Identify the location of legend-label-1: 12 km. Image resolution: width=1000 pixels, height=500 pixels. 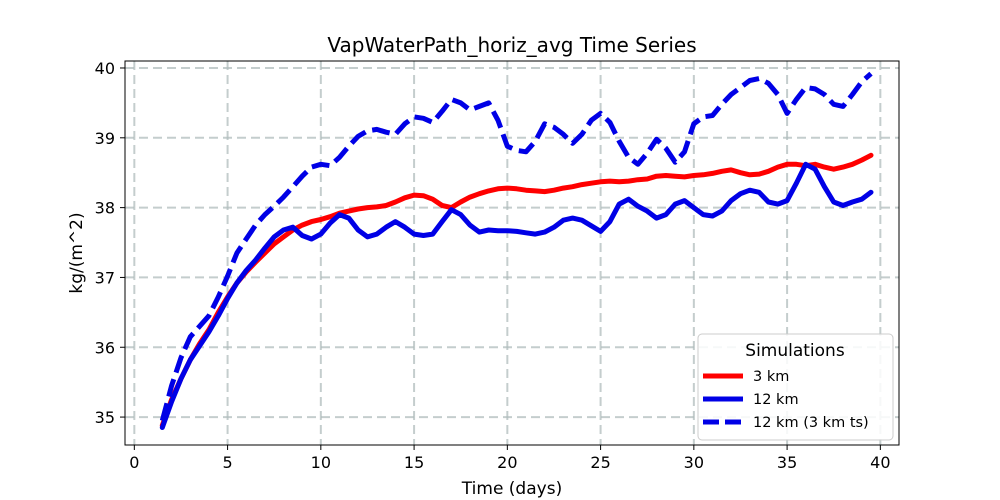
(776, 400).